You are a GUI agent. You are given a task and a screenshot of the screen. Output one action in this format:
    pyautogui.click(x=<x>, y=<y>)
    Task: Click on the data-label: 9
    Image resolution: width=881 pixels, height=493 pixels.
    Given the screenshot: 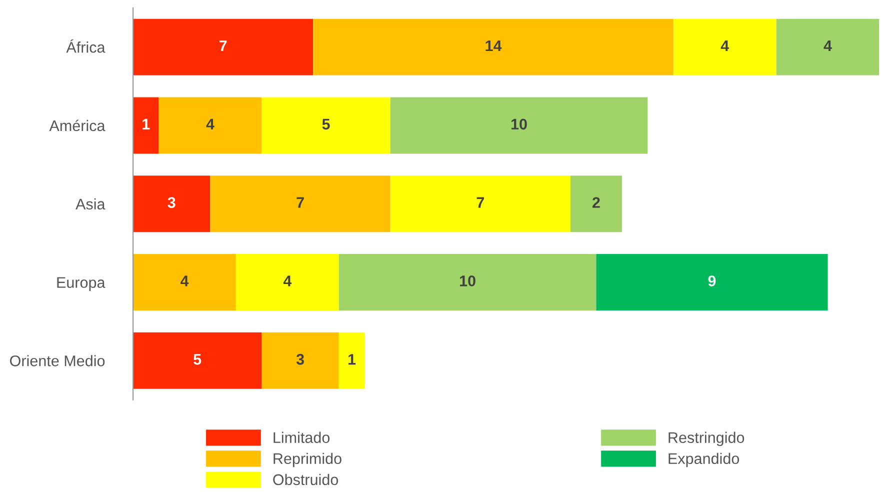 What is the action you would take?
    pyautogui.click(x=712, y=281)
    